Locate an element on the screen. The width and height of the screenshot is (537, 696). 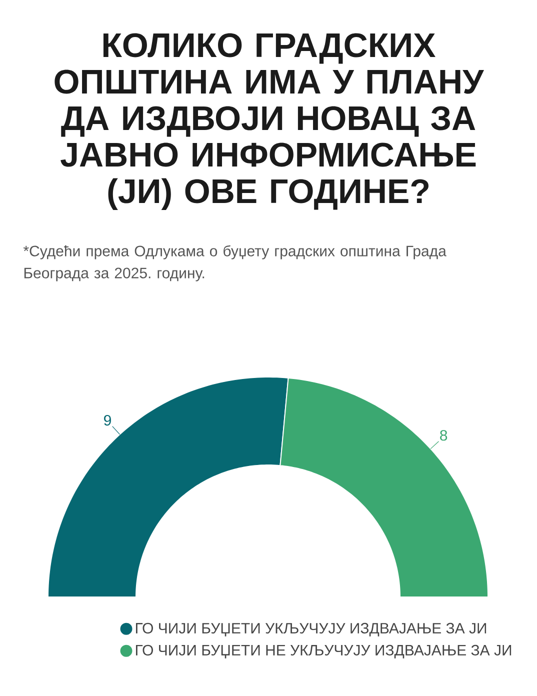
chart-subtitle: *Судећи према Одлукама о буџету градских општина Града Београда за 2025. годину. is located at coordinates (234, 263).